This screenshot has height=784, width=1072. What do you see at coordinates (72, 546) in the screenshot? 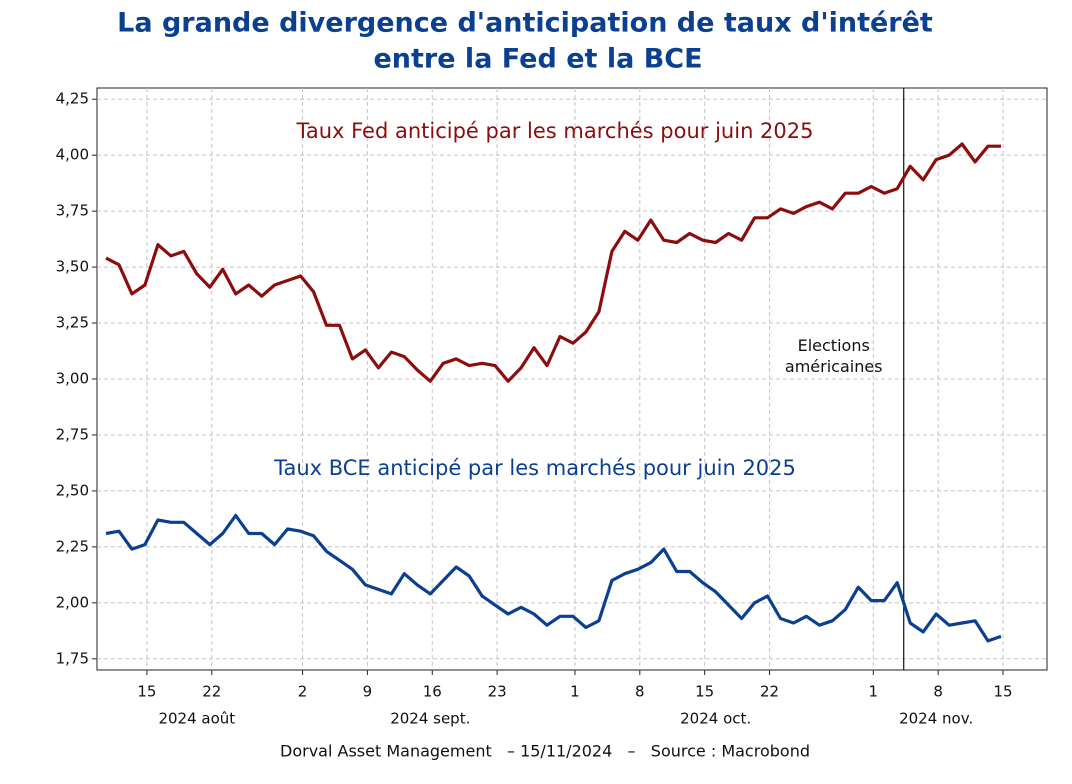
I see `y-tick-label: 2,25` at bounding box center [72, 546].